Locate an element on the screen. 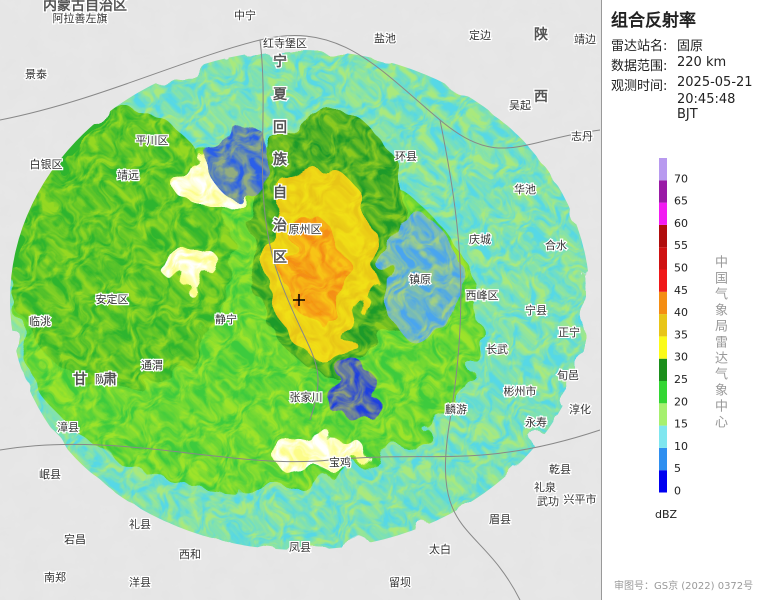 The width and height of the screenshot is (757, 600). place-label: 永寿 is located at coordinates (536, 422).